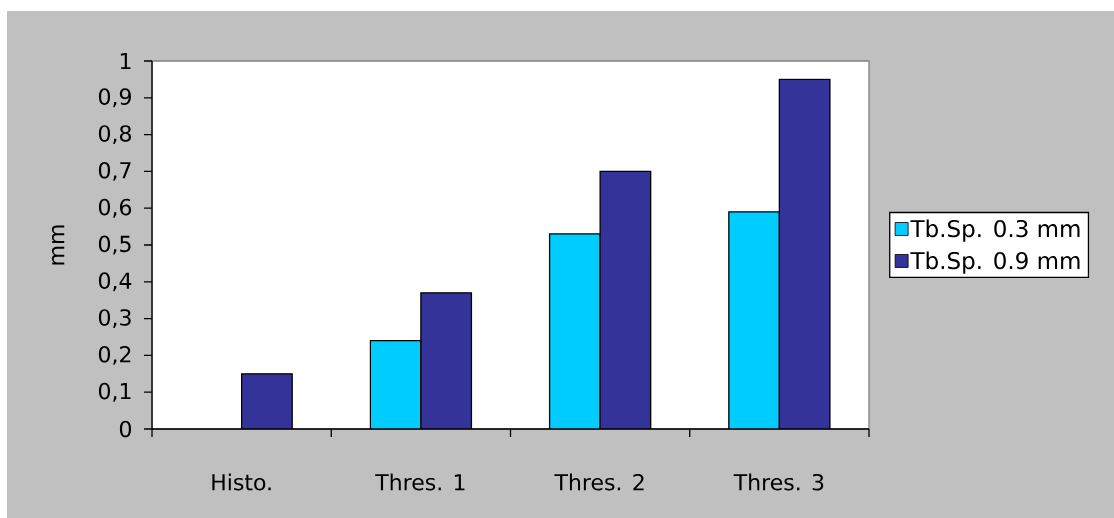 The image size is (1114, 518). I want to click on y-tick-label: 1, so click(125, 61).